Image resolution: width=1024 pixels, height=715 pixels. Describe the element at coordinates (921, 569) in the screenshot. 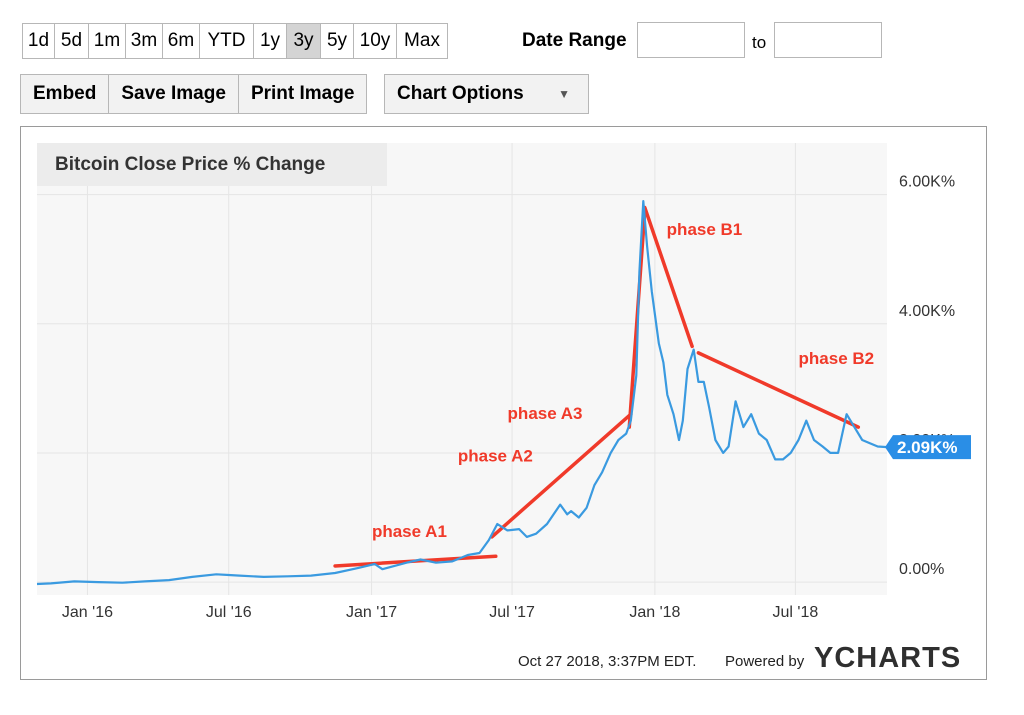

I see `y-tick-label: 0.00%` at that location.